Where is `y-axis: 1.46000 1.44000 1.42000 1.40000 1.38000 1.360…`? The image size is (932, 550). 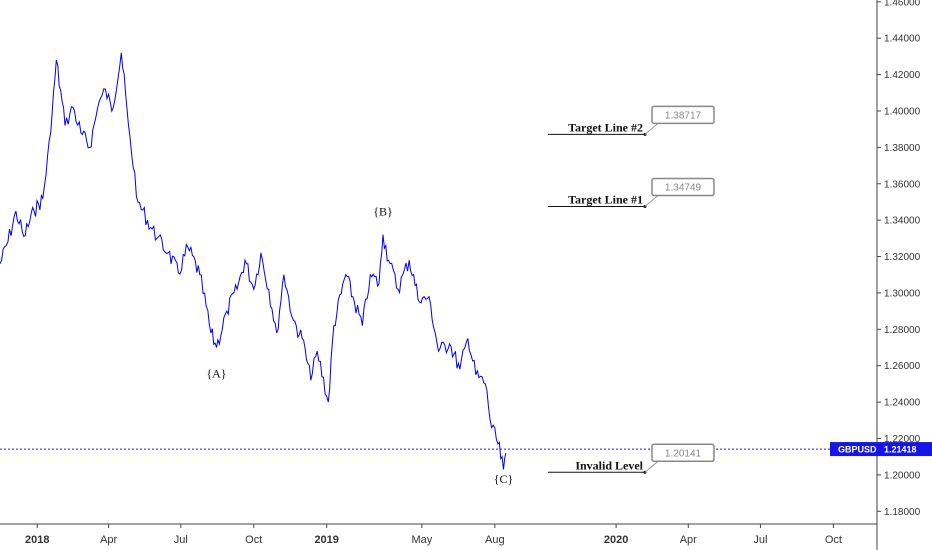 y-axis: 1.46000 1.44000 1.42000 1.40000 1.38000 1.360… is located at coordinates (899, 259).